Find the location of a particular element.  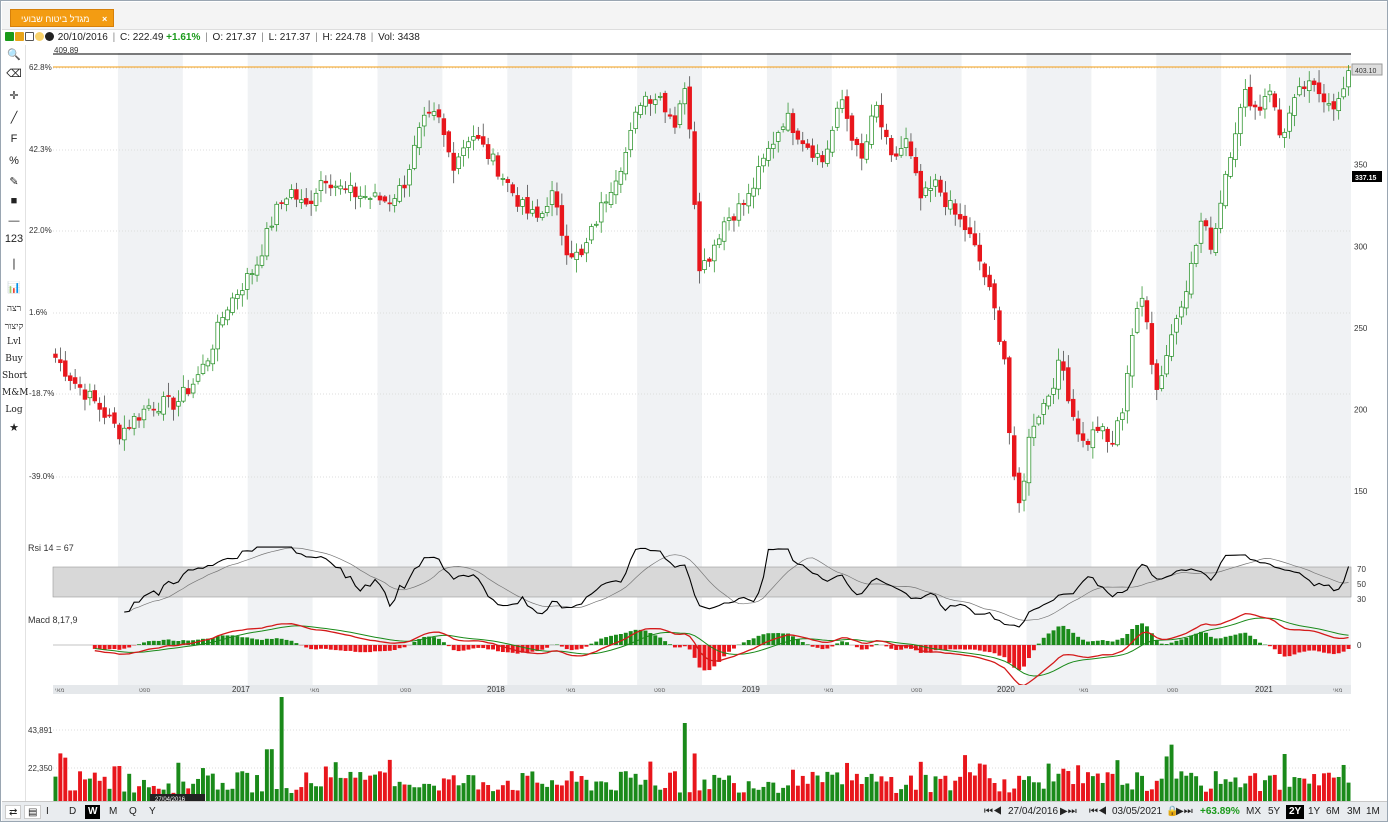

period-w: W is located at coordinates (93, 812).